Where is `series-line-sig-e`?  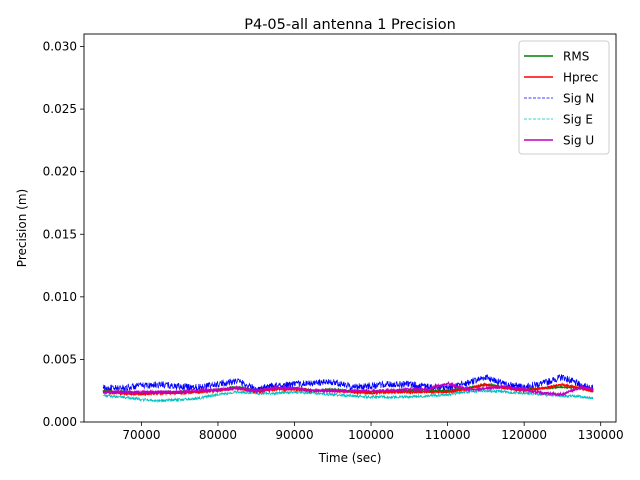 series-line-sig-e is located at coordinates (348, 396).